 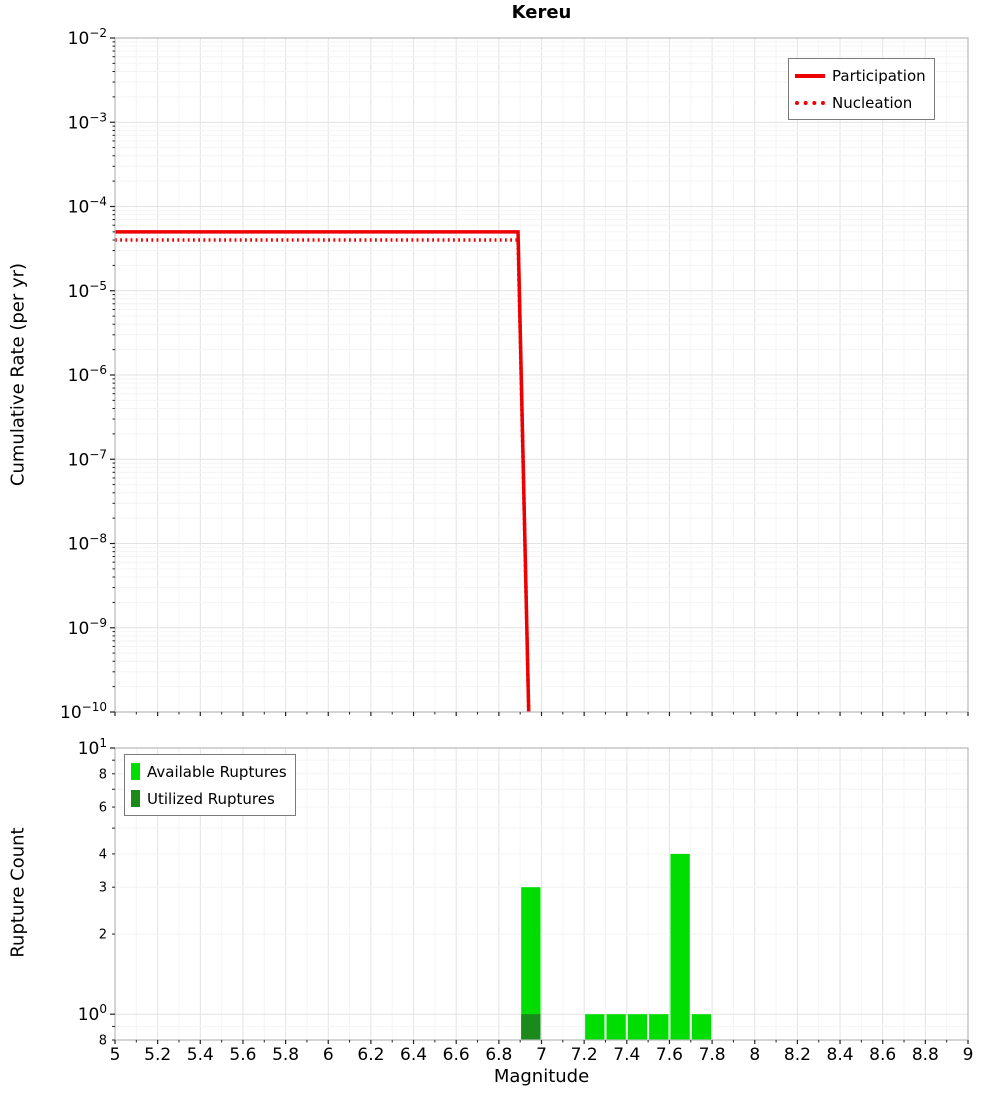 I want to click on participation-line-swatch, so click(x=810, y=75).